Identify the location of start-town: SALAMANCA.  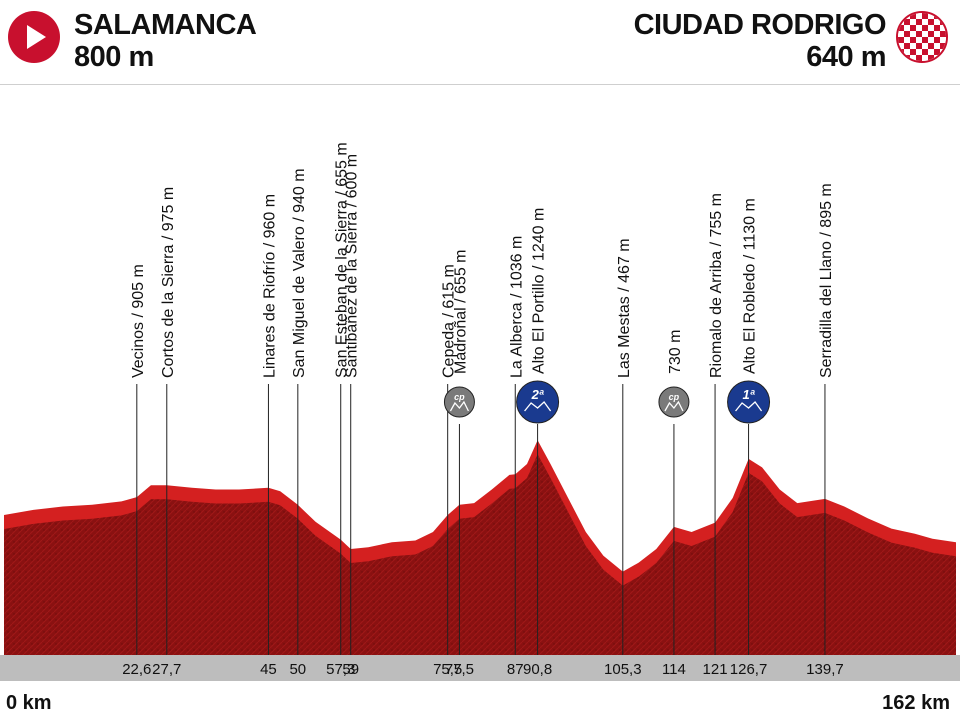
(165, 25).